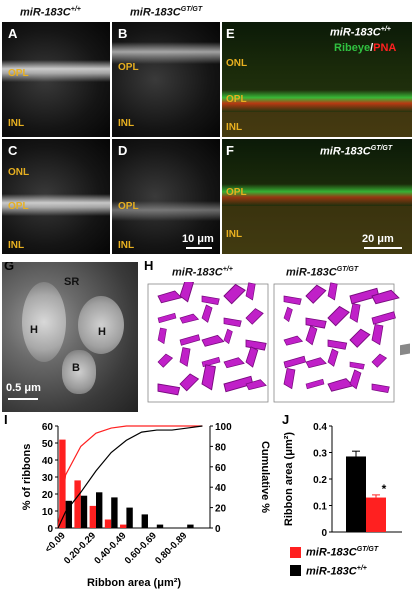 The image size is (414, 591). I want to click on legend-label-wt: miR-183C+/+, so click(336, 571).